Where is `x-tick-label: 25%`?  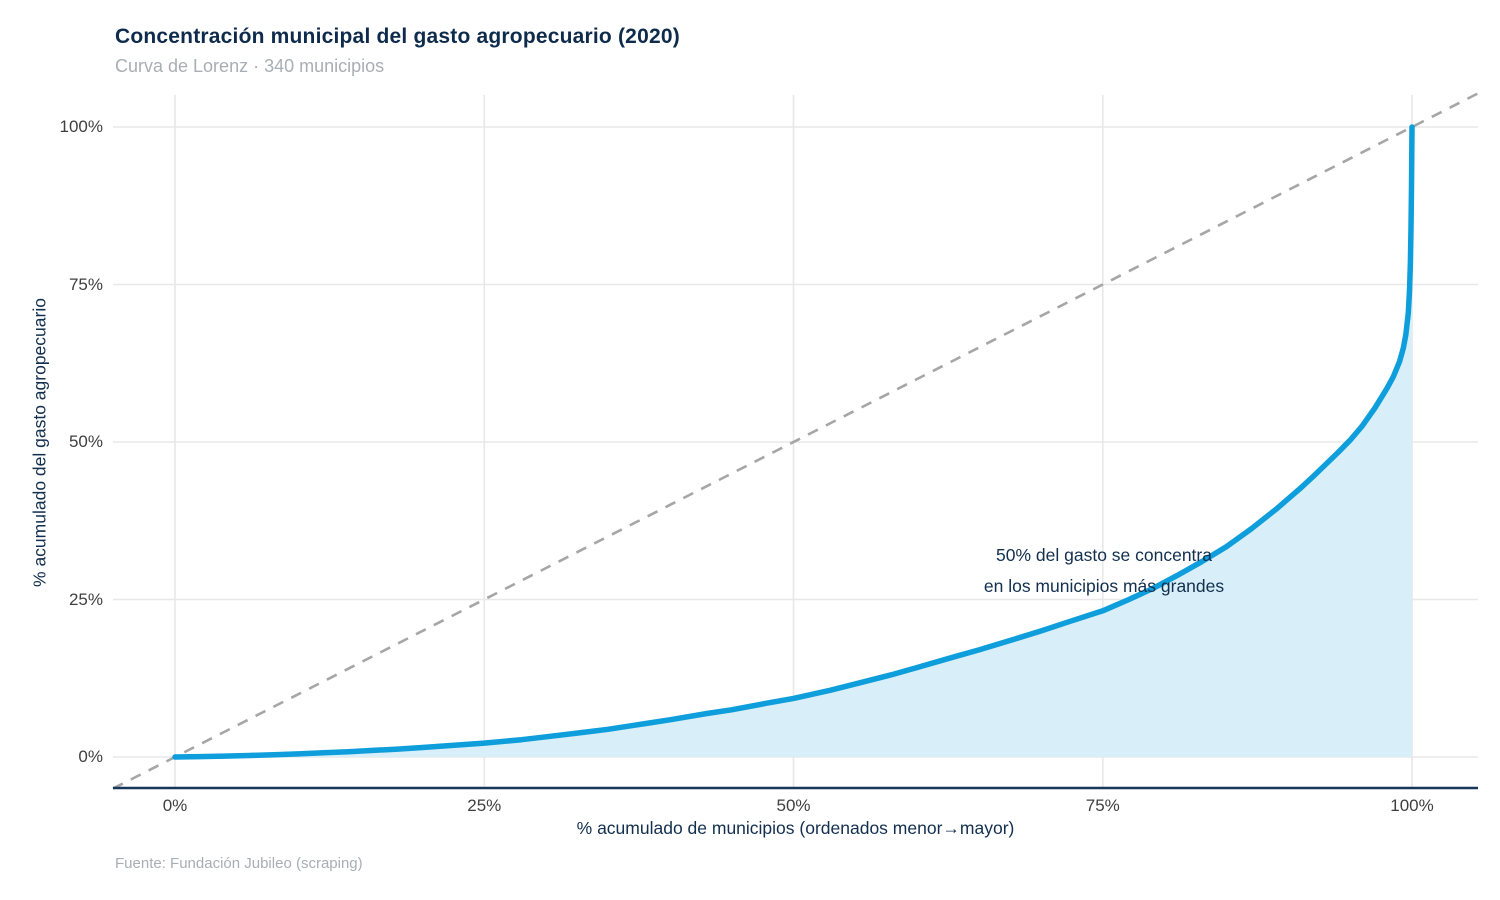 x-tick-label: 25% is located at coordinates (484, 805).